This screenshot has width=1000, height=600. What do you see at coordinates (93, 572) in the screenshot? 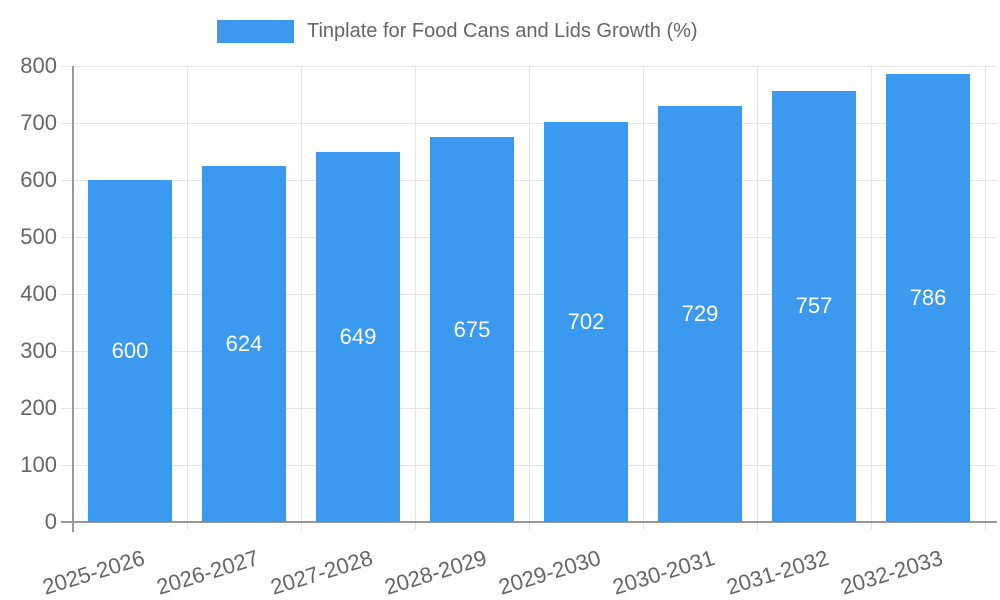
I see `x-tick-label: 2025-2026` at bounding box center [93, 572].